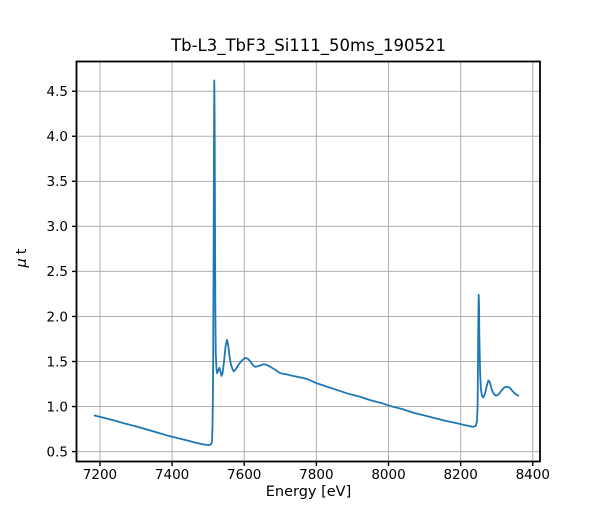 This screenshot has width=600, height=520. I want to click on y-axis-label-mu: μ, so click(22, 263).